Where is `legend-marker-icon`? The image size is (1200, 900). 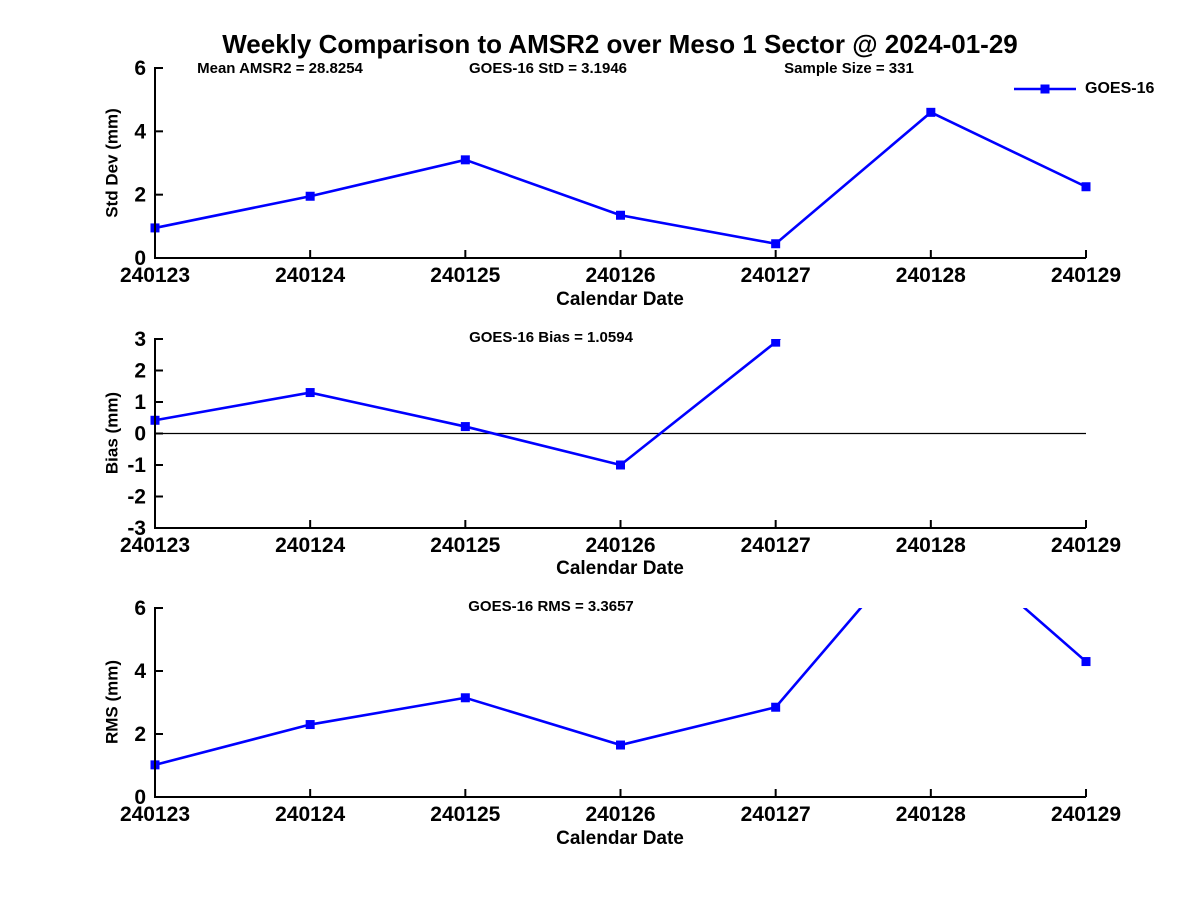 legend-marker-icon is located at coordinates (1045, 89).